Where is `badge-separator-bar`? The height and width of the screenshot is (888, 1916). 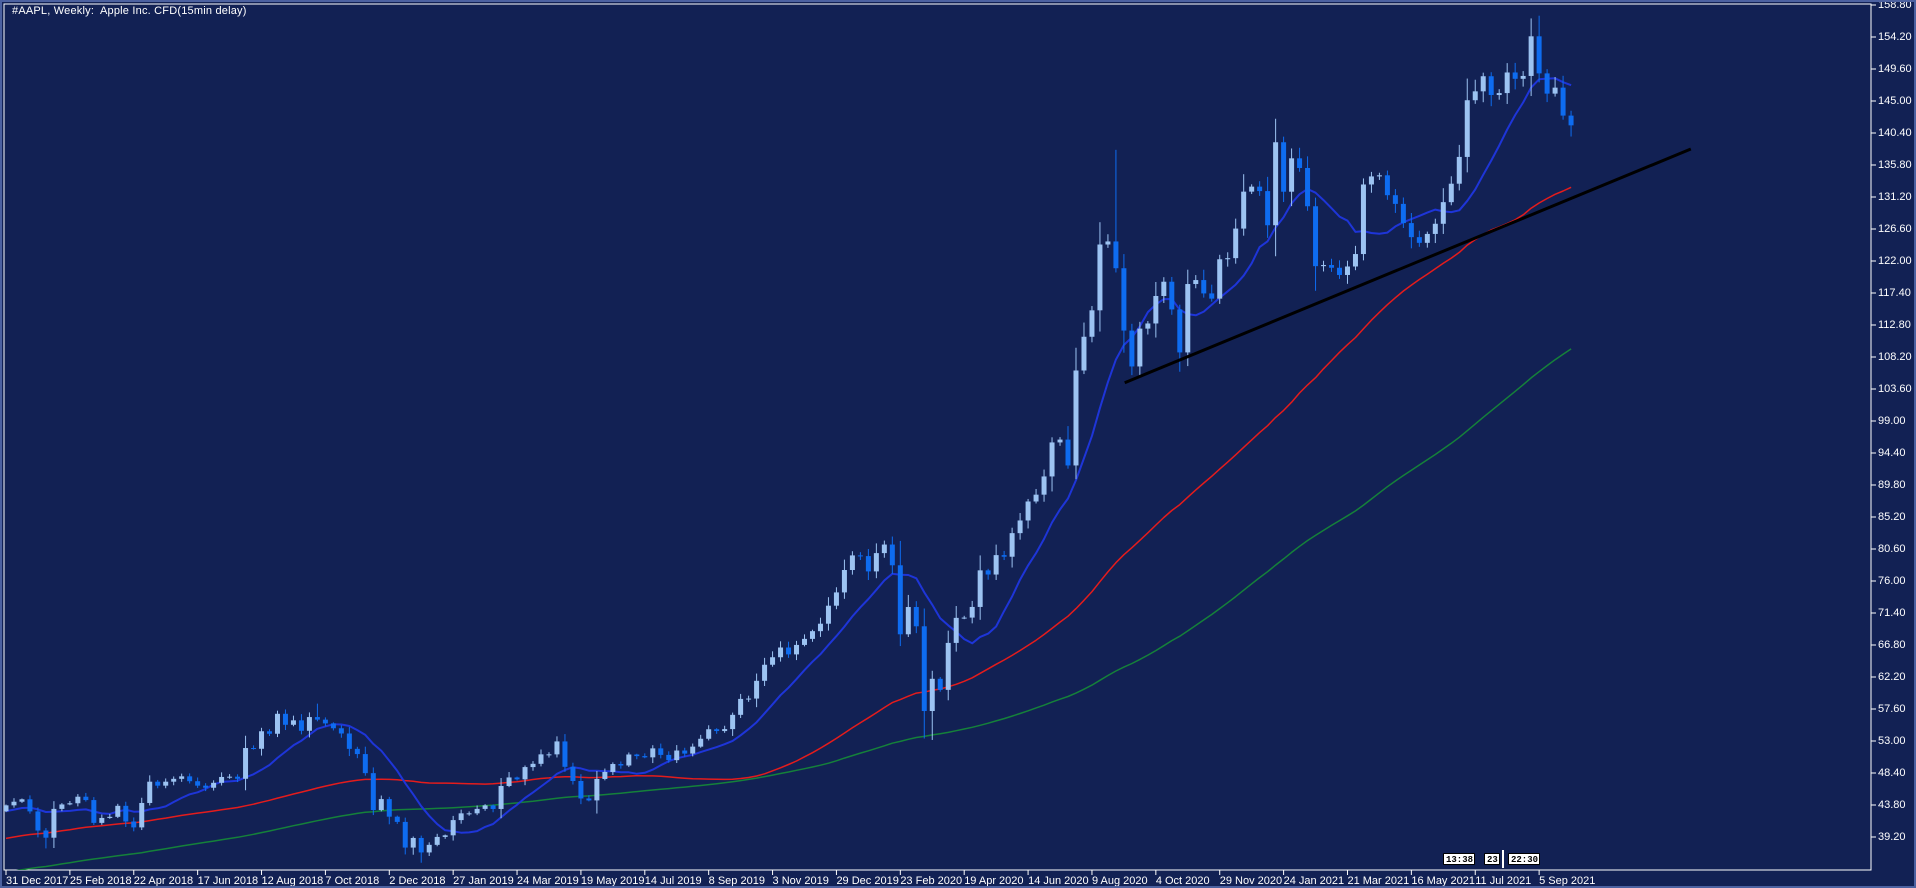
badge-separator-bar is located at coordinates (1503, 859).